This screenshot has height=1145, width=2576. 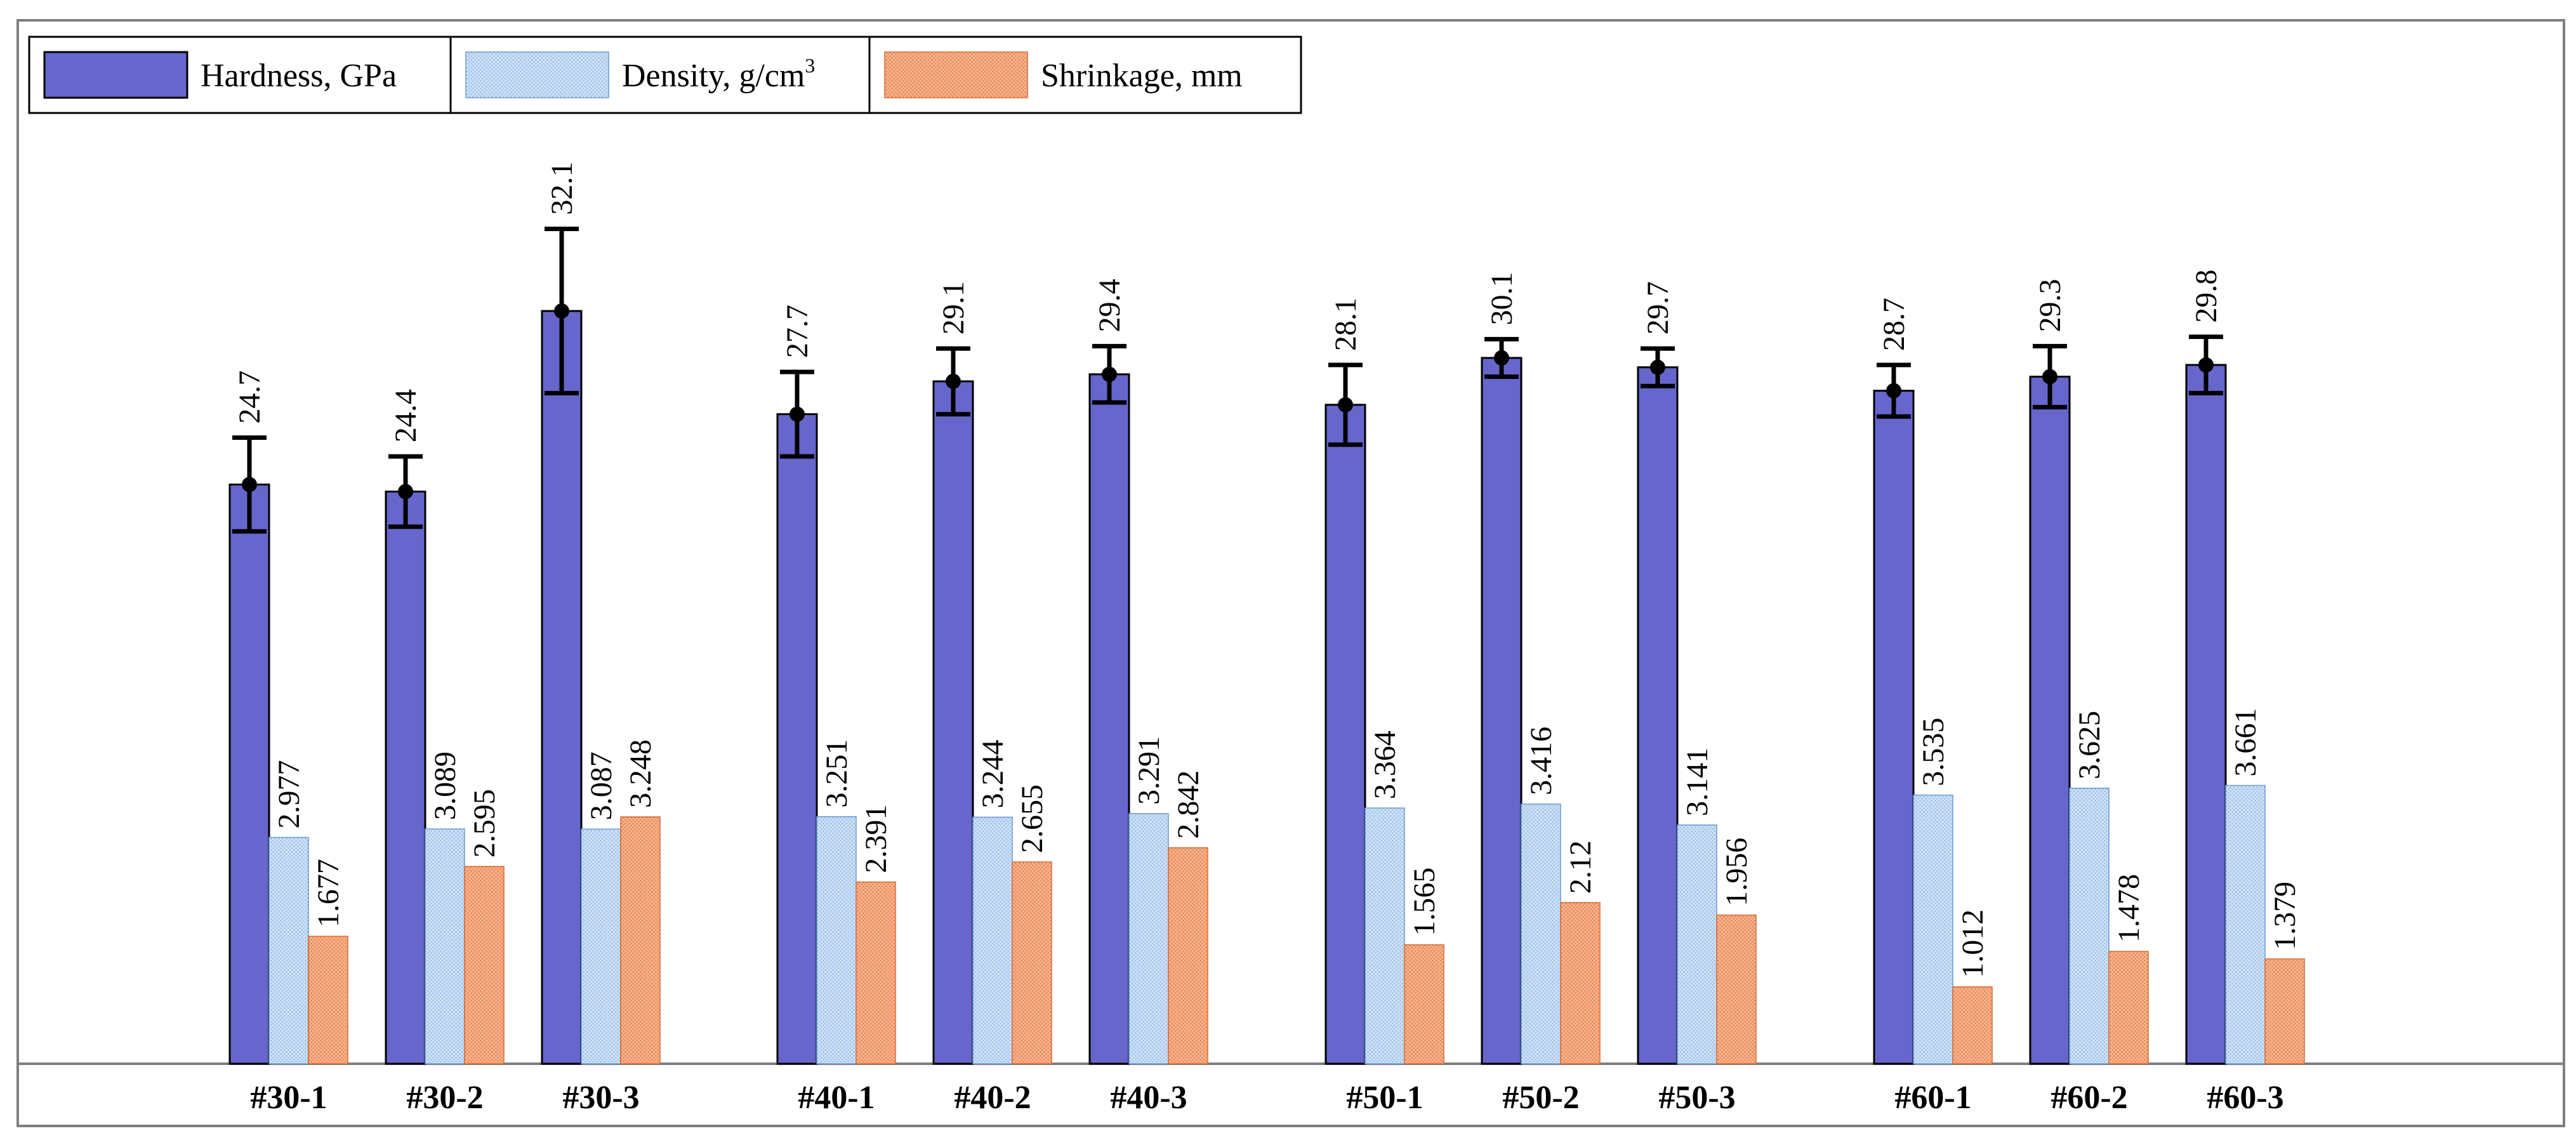 What do you see at coordinates (1149, 770) in the screenshot?
I see `data-label-density-40-3: 3.291` at bounding box center [1149, 770].